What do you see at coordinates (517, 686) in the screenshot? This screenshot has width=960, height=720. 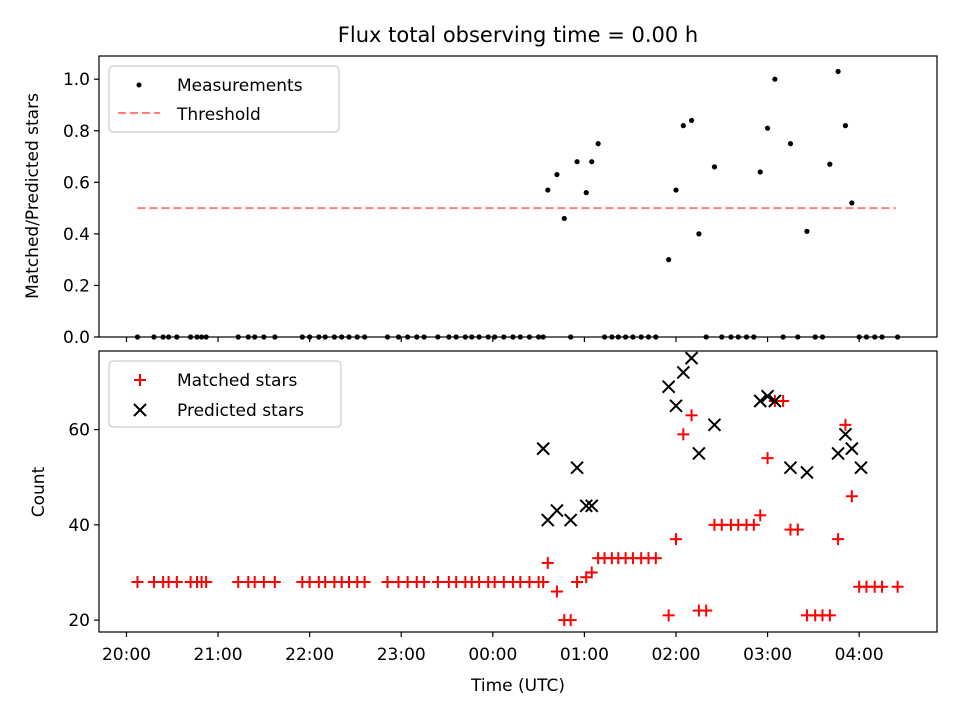 I see `x-axis-label: Time (UTC)` at bounding box center [517, 686].